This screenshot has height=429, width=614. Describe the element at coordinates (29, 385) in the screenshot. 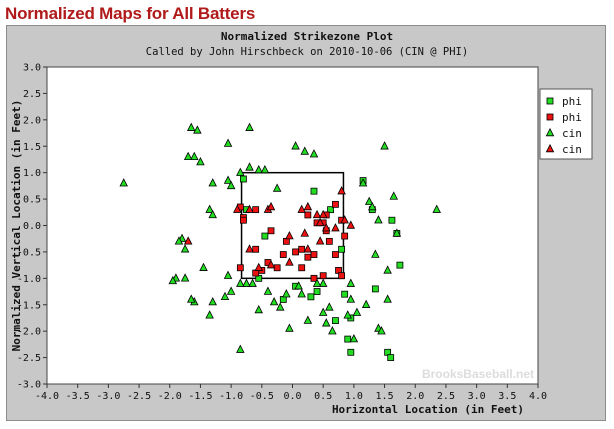

I see `y-tick-label: -3.0` at that location.